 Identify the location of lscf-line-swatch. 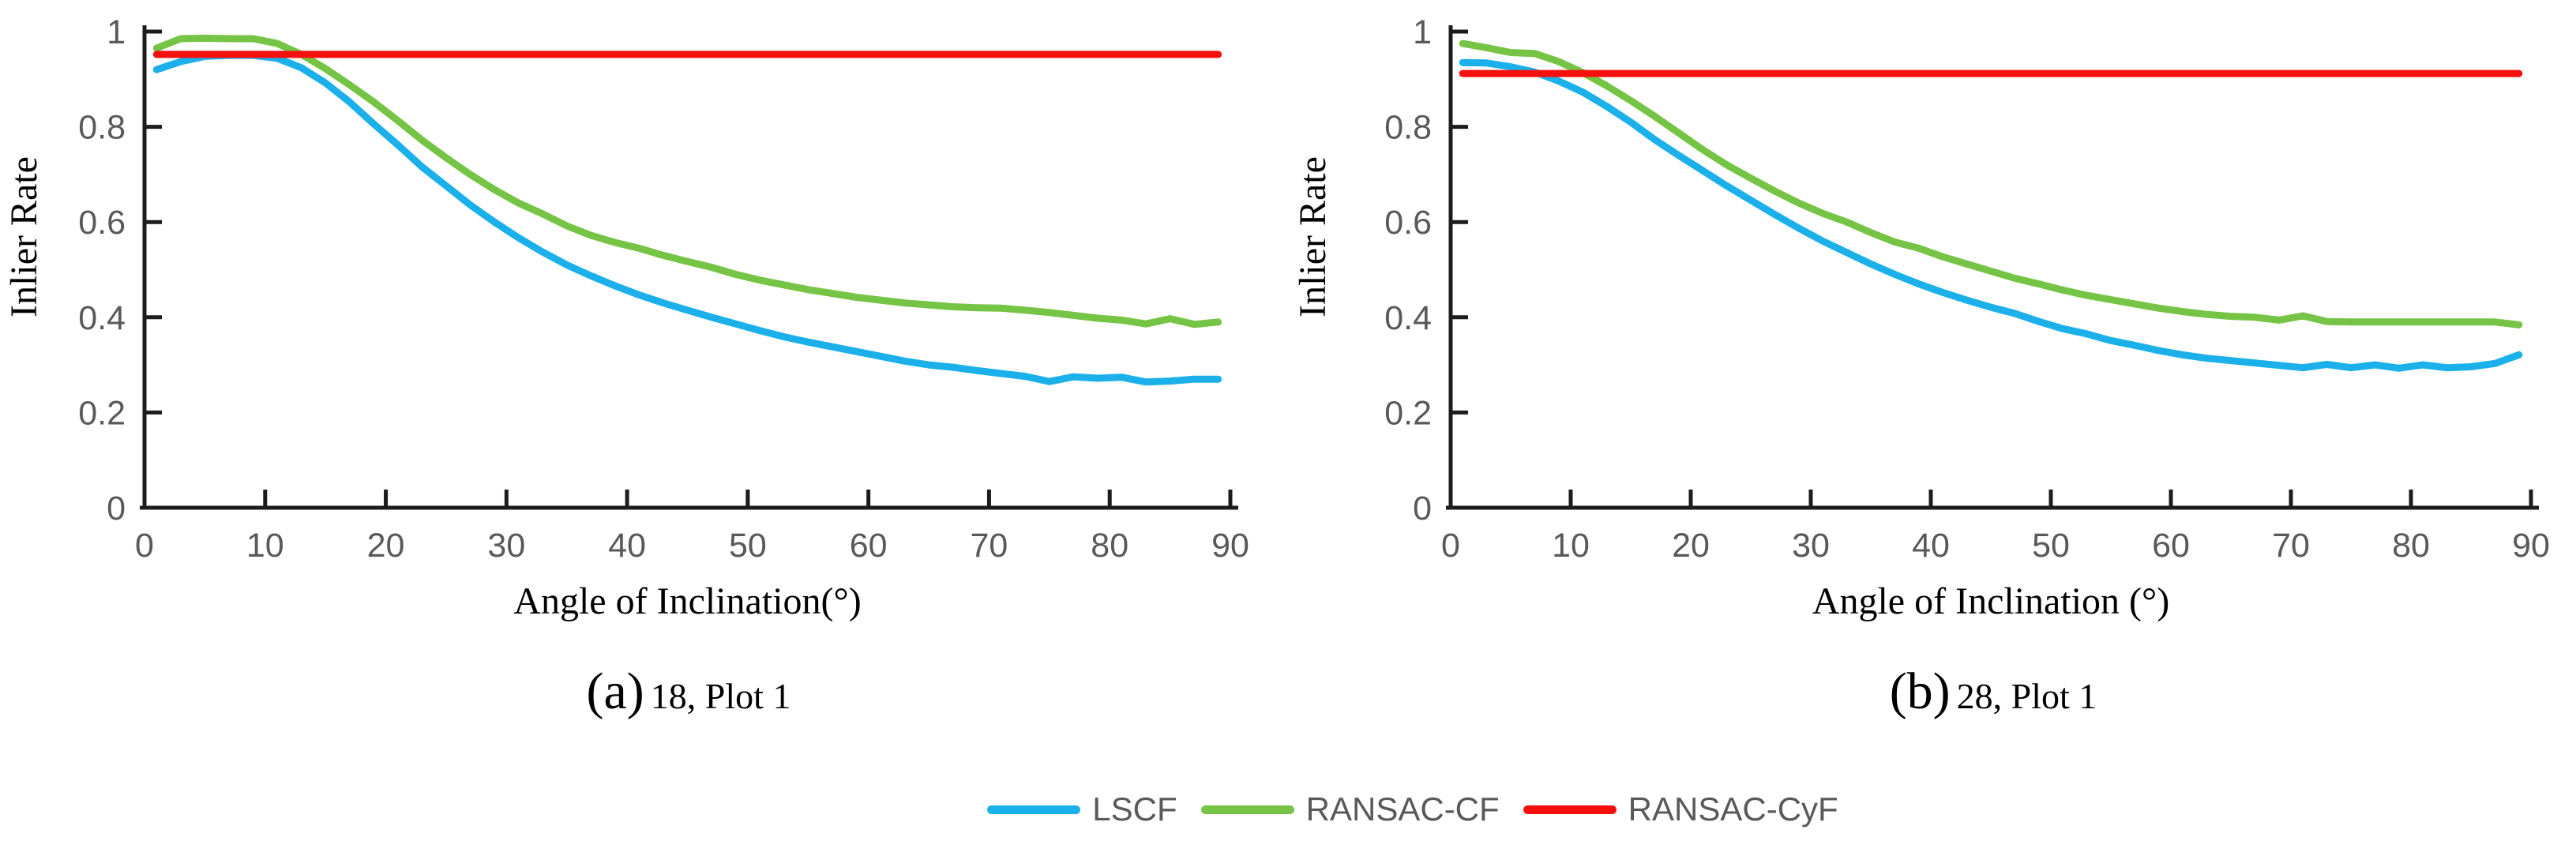
(1034, 809).